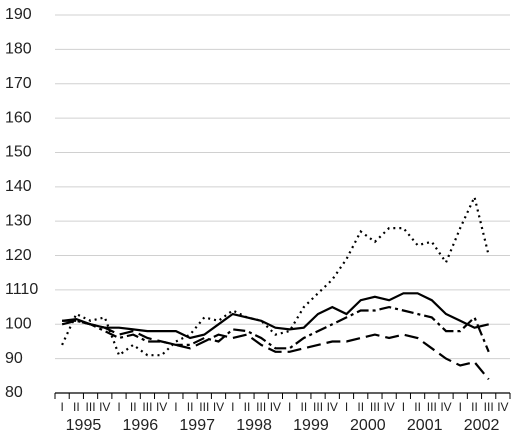 The image size is (513, 436). Describe the element at coordinates (425, 425) in the screenshot. I see `year-label: 2001` at that location.